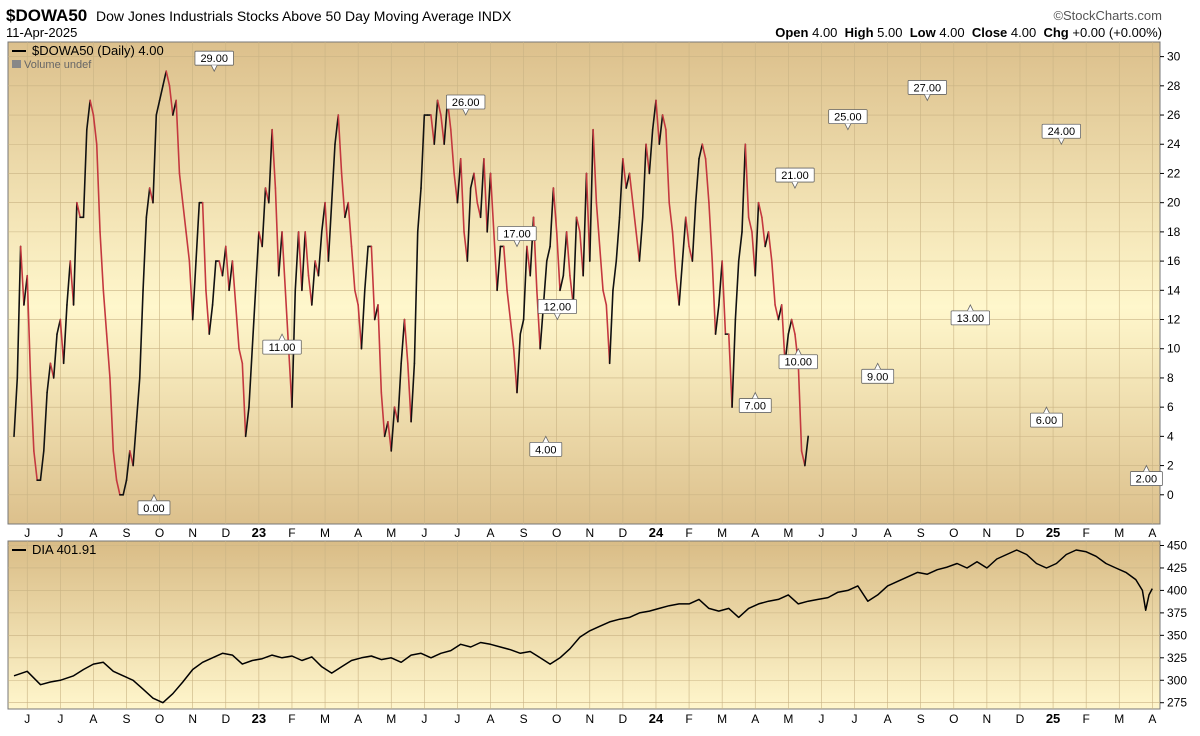  Describe the element at coordinates (153, 509) in the screenshot. I see `value-label: 0.00` at that location.